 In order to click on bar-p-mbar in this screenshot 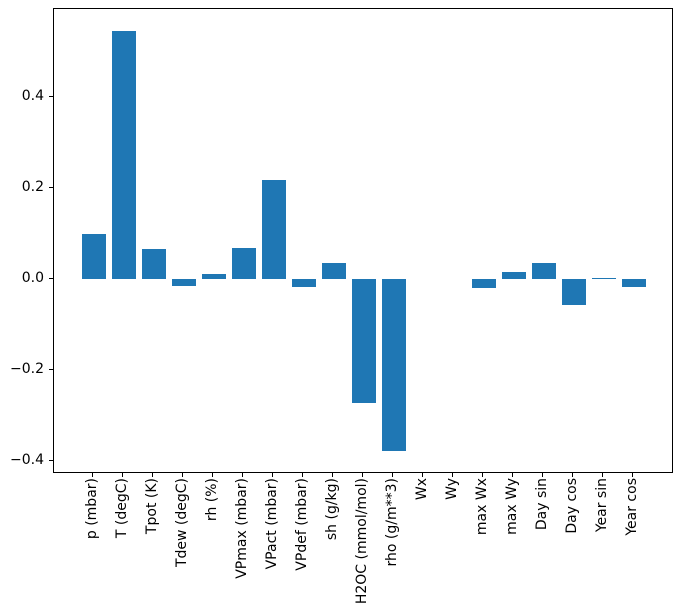, I will do `click(93, 257)`.